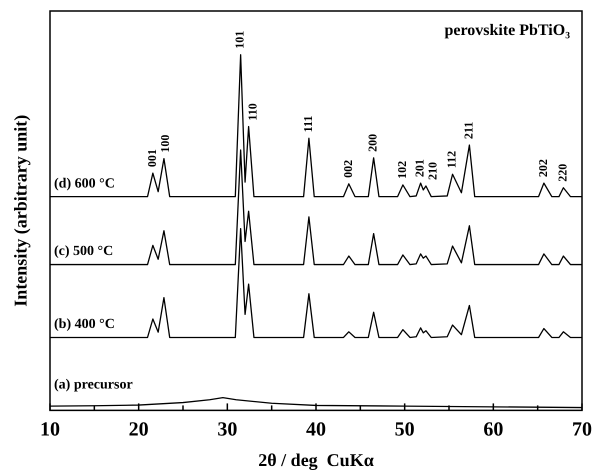  Describe the element at coordinates (84, 252) in the screenshot. I see `series-label: (c) 500 °C` at that location.